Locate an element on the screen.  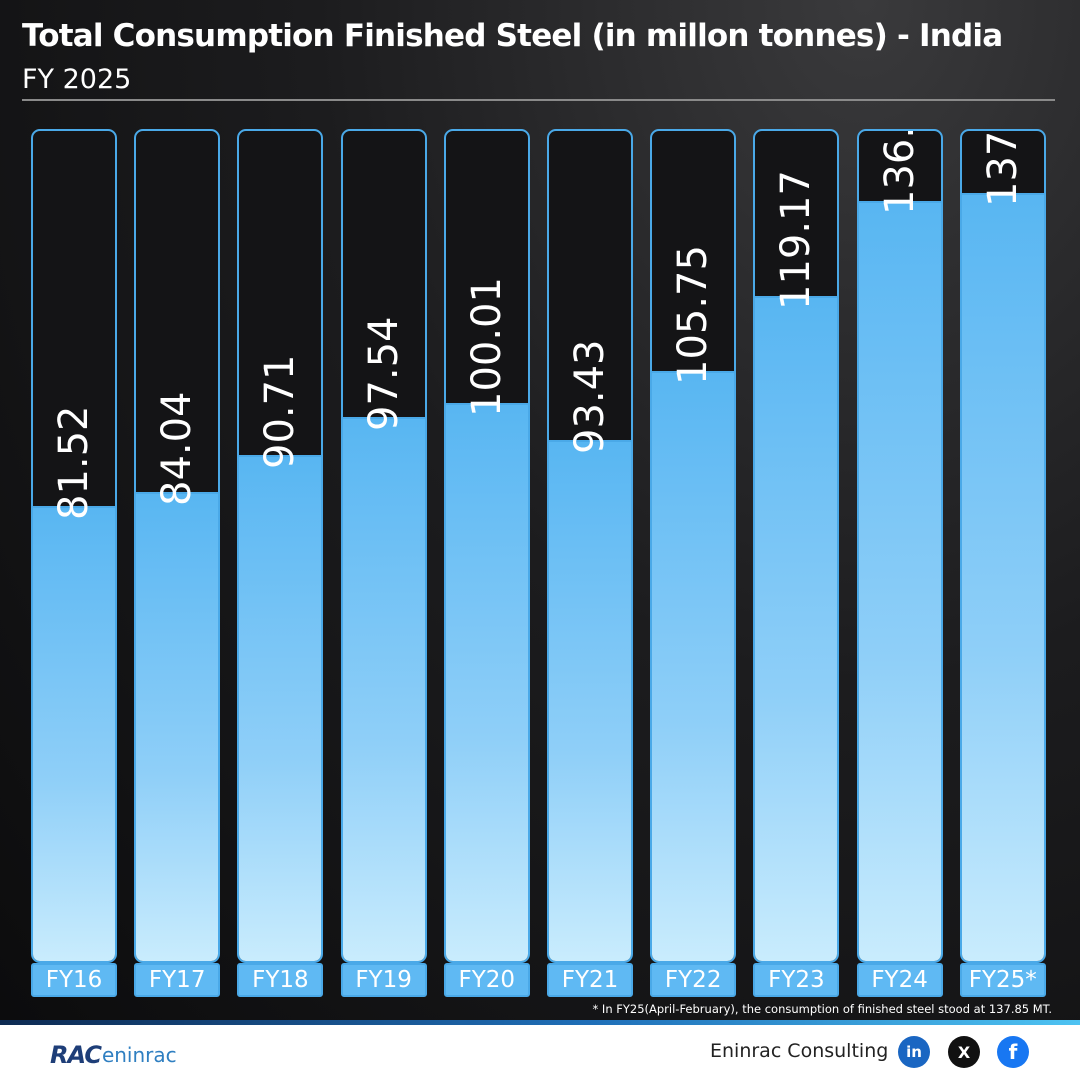
bar-value-label: 81.52 is located at coordinates (74, 462).